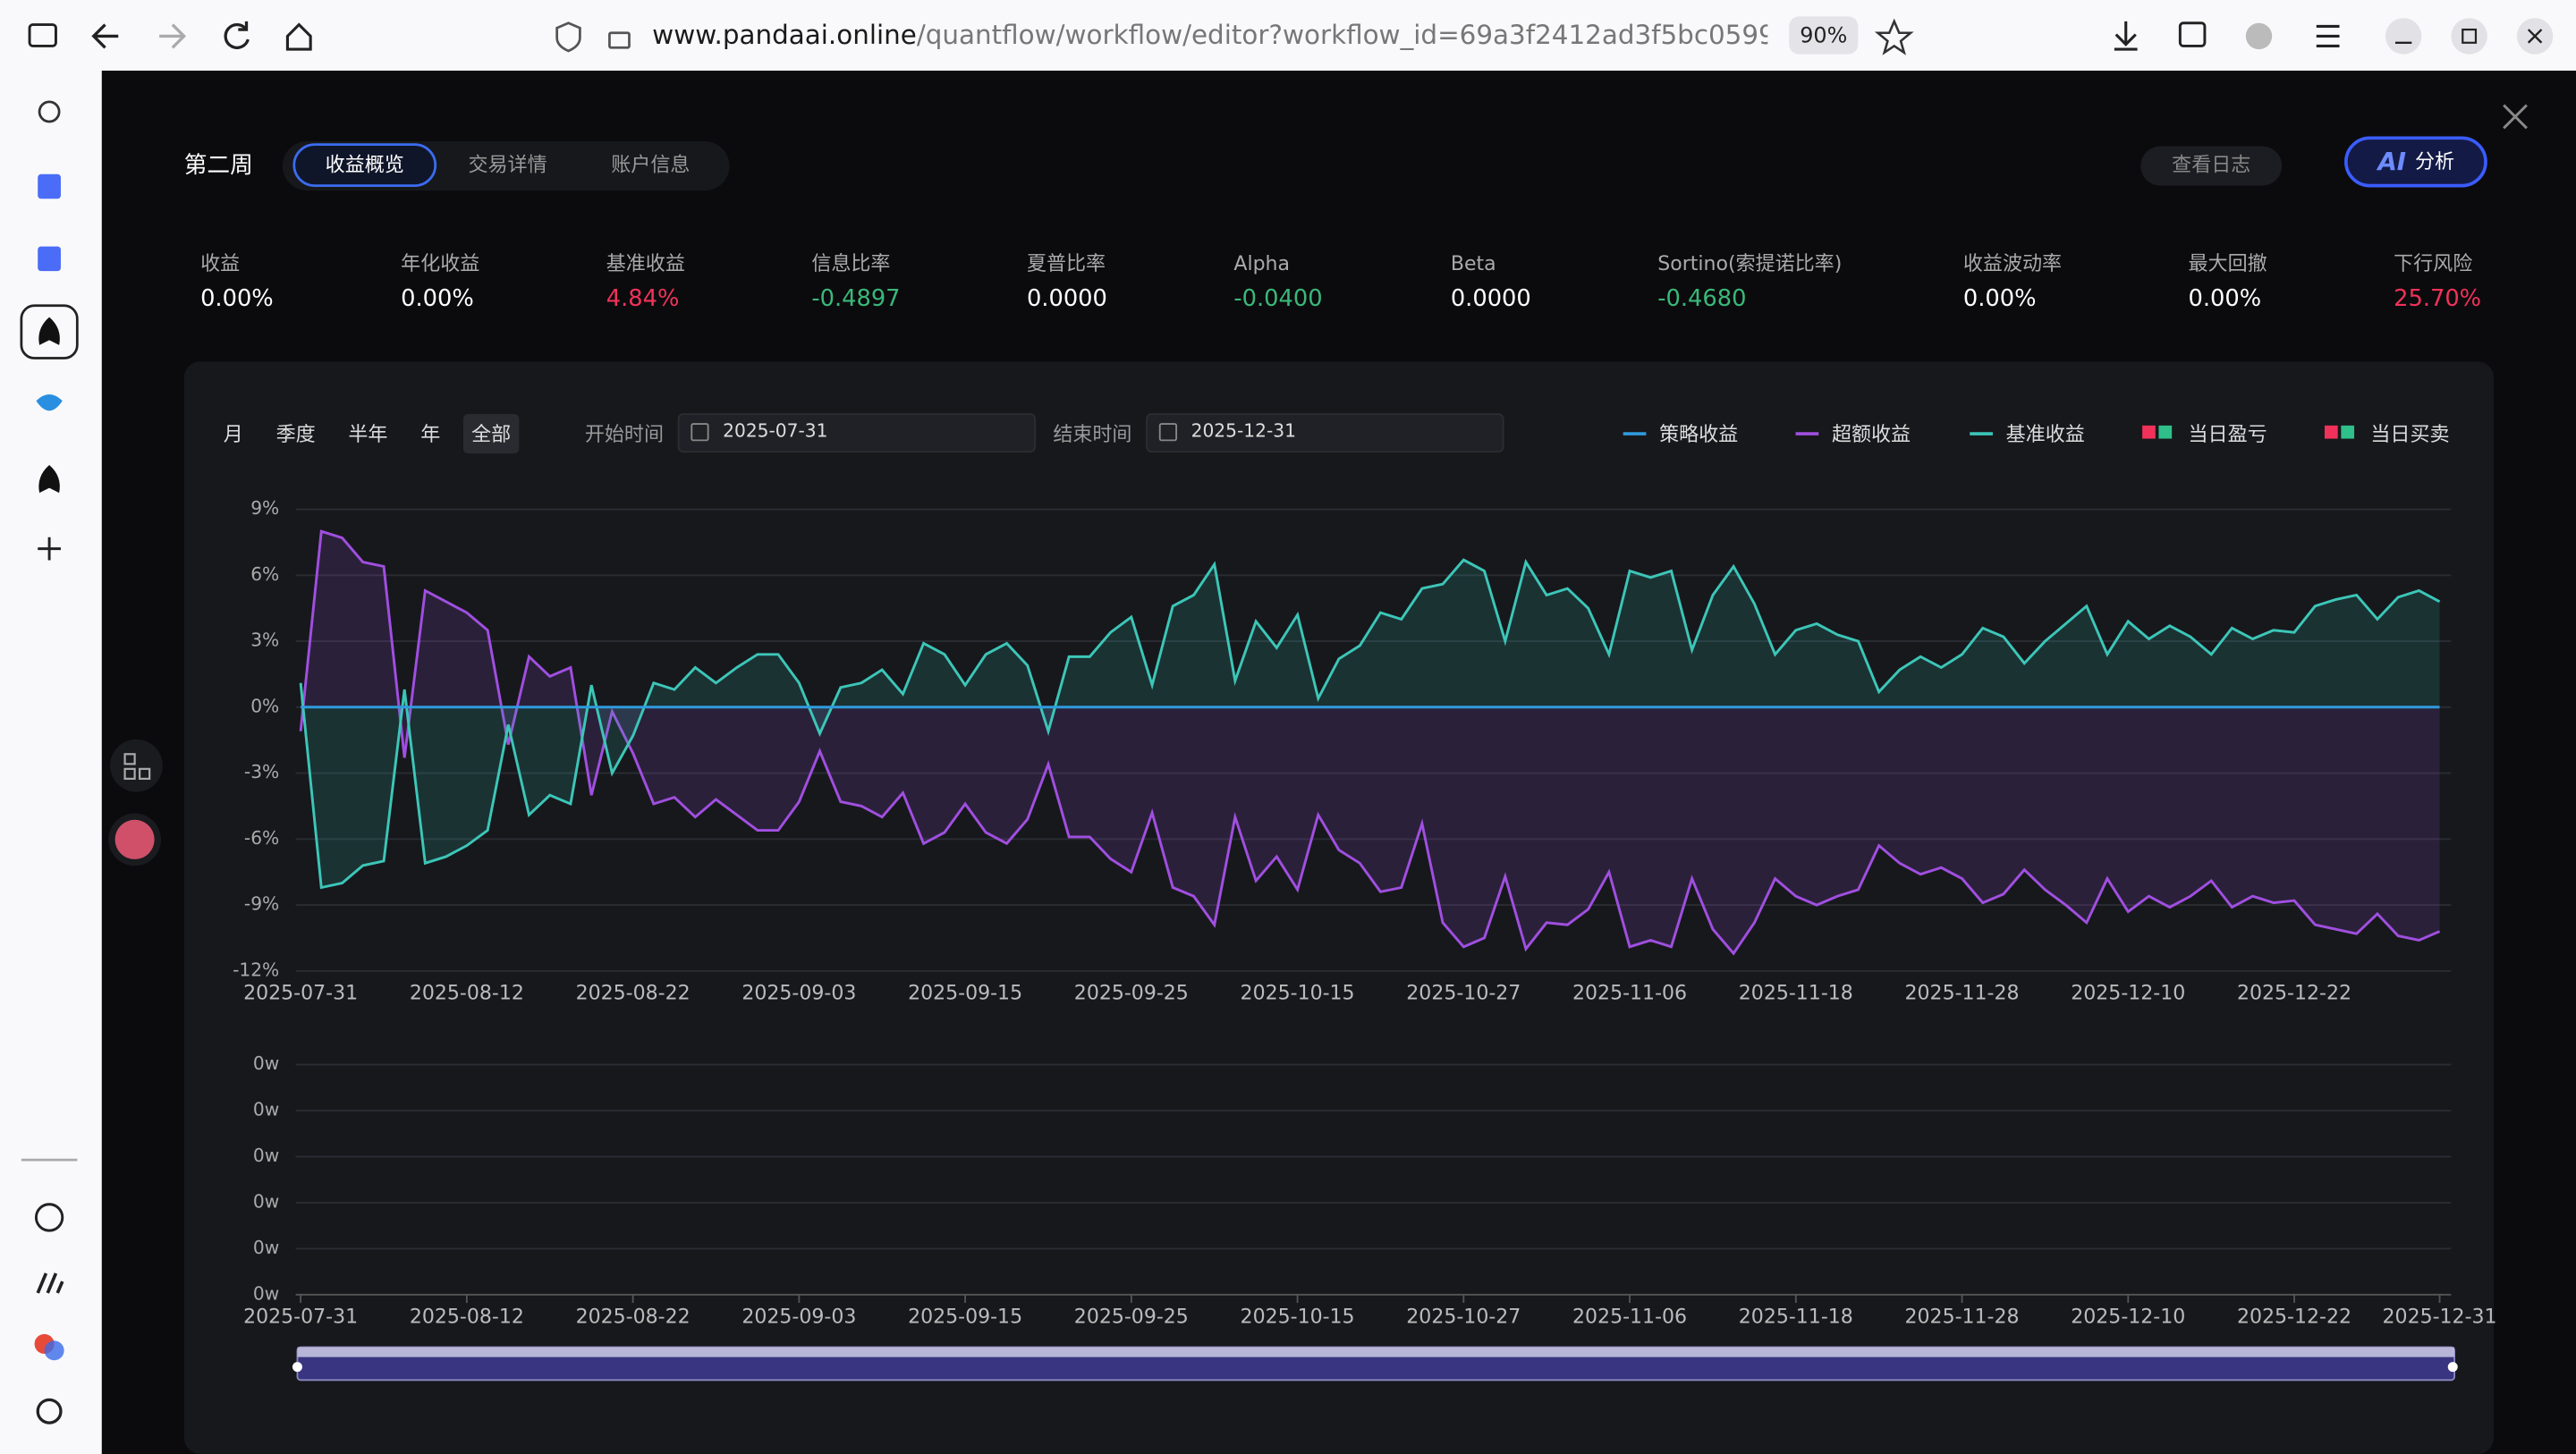 This screenshot has height=1454, width=2576. What do you see at coordinates (2409, 435) in the screenshot?
I see `legend-label: 当日买卖` at bounding box center [2409, 435].